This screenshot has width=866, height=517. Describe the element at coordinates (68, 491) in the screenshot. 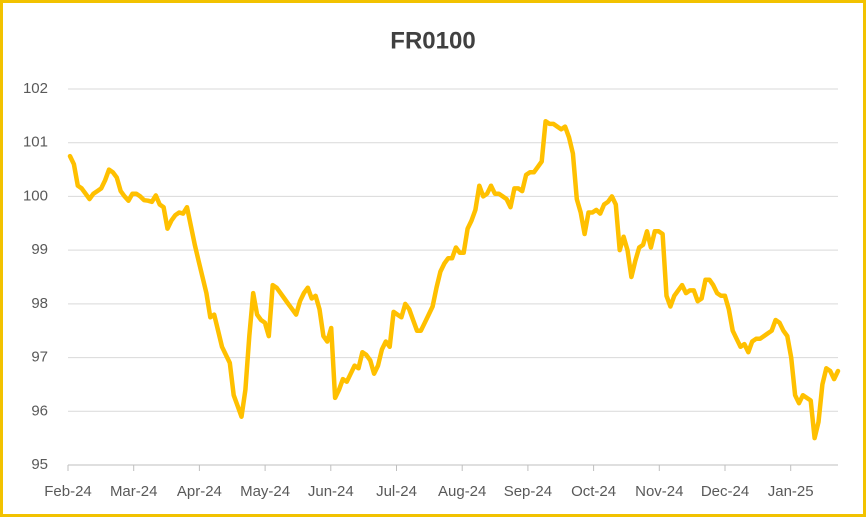

I see `x-tick-label: Feb-24` at that location.